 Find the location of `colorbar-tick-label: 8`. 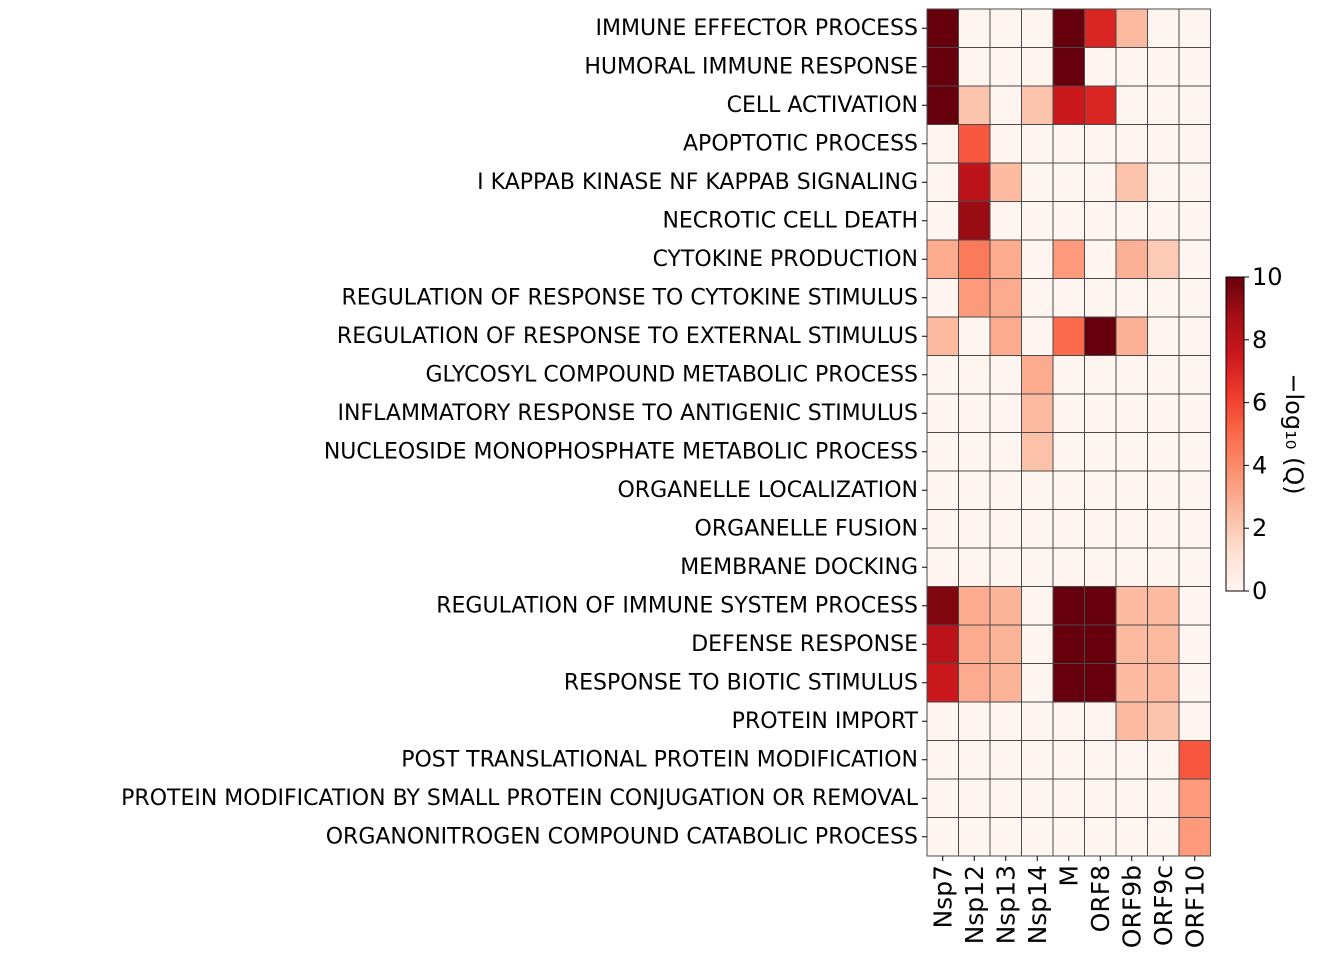

colorbar-tick-label: 8 is located at coordinates (1259, 340).